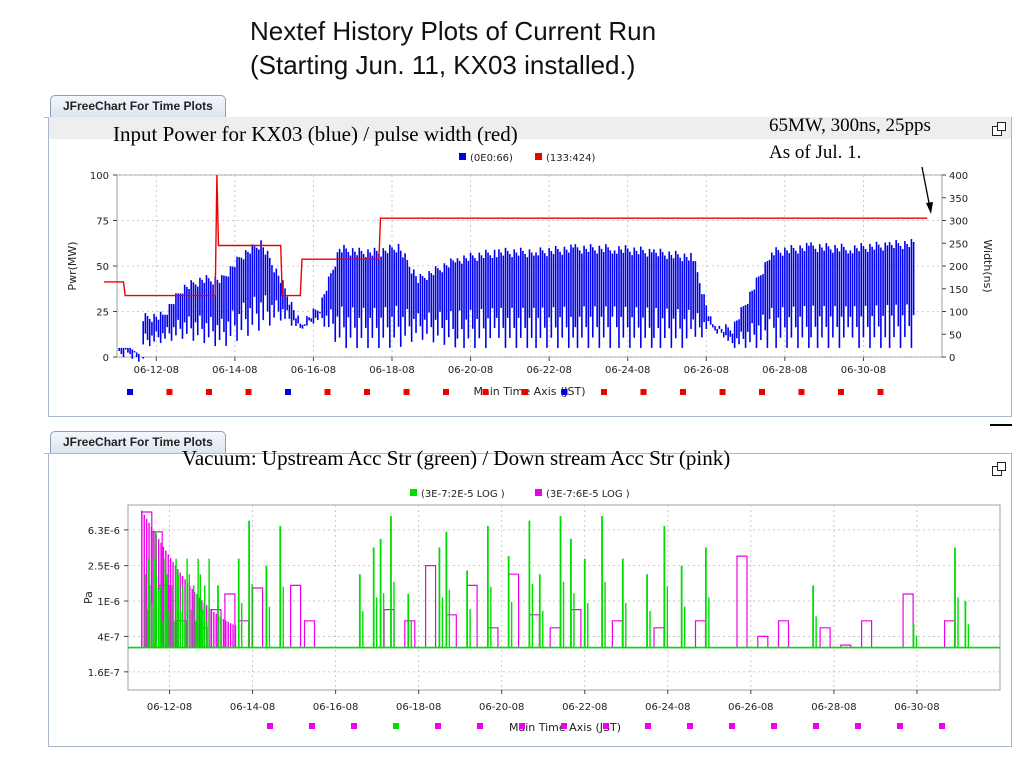 The image size is (1024, 768). Describe the element at coordinates (958, 176) in the screenshot. I see `y2-tick-label: 400` at that location.